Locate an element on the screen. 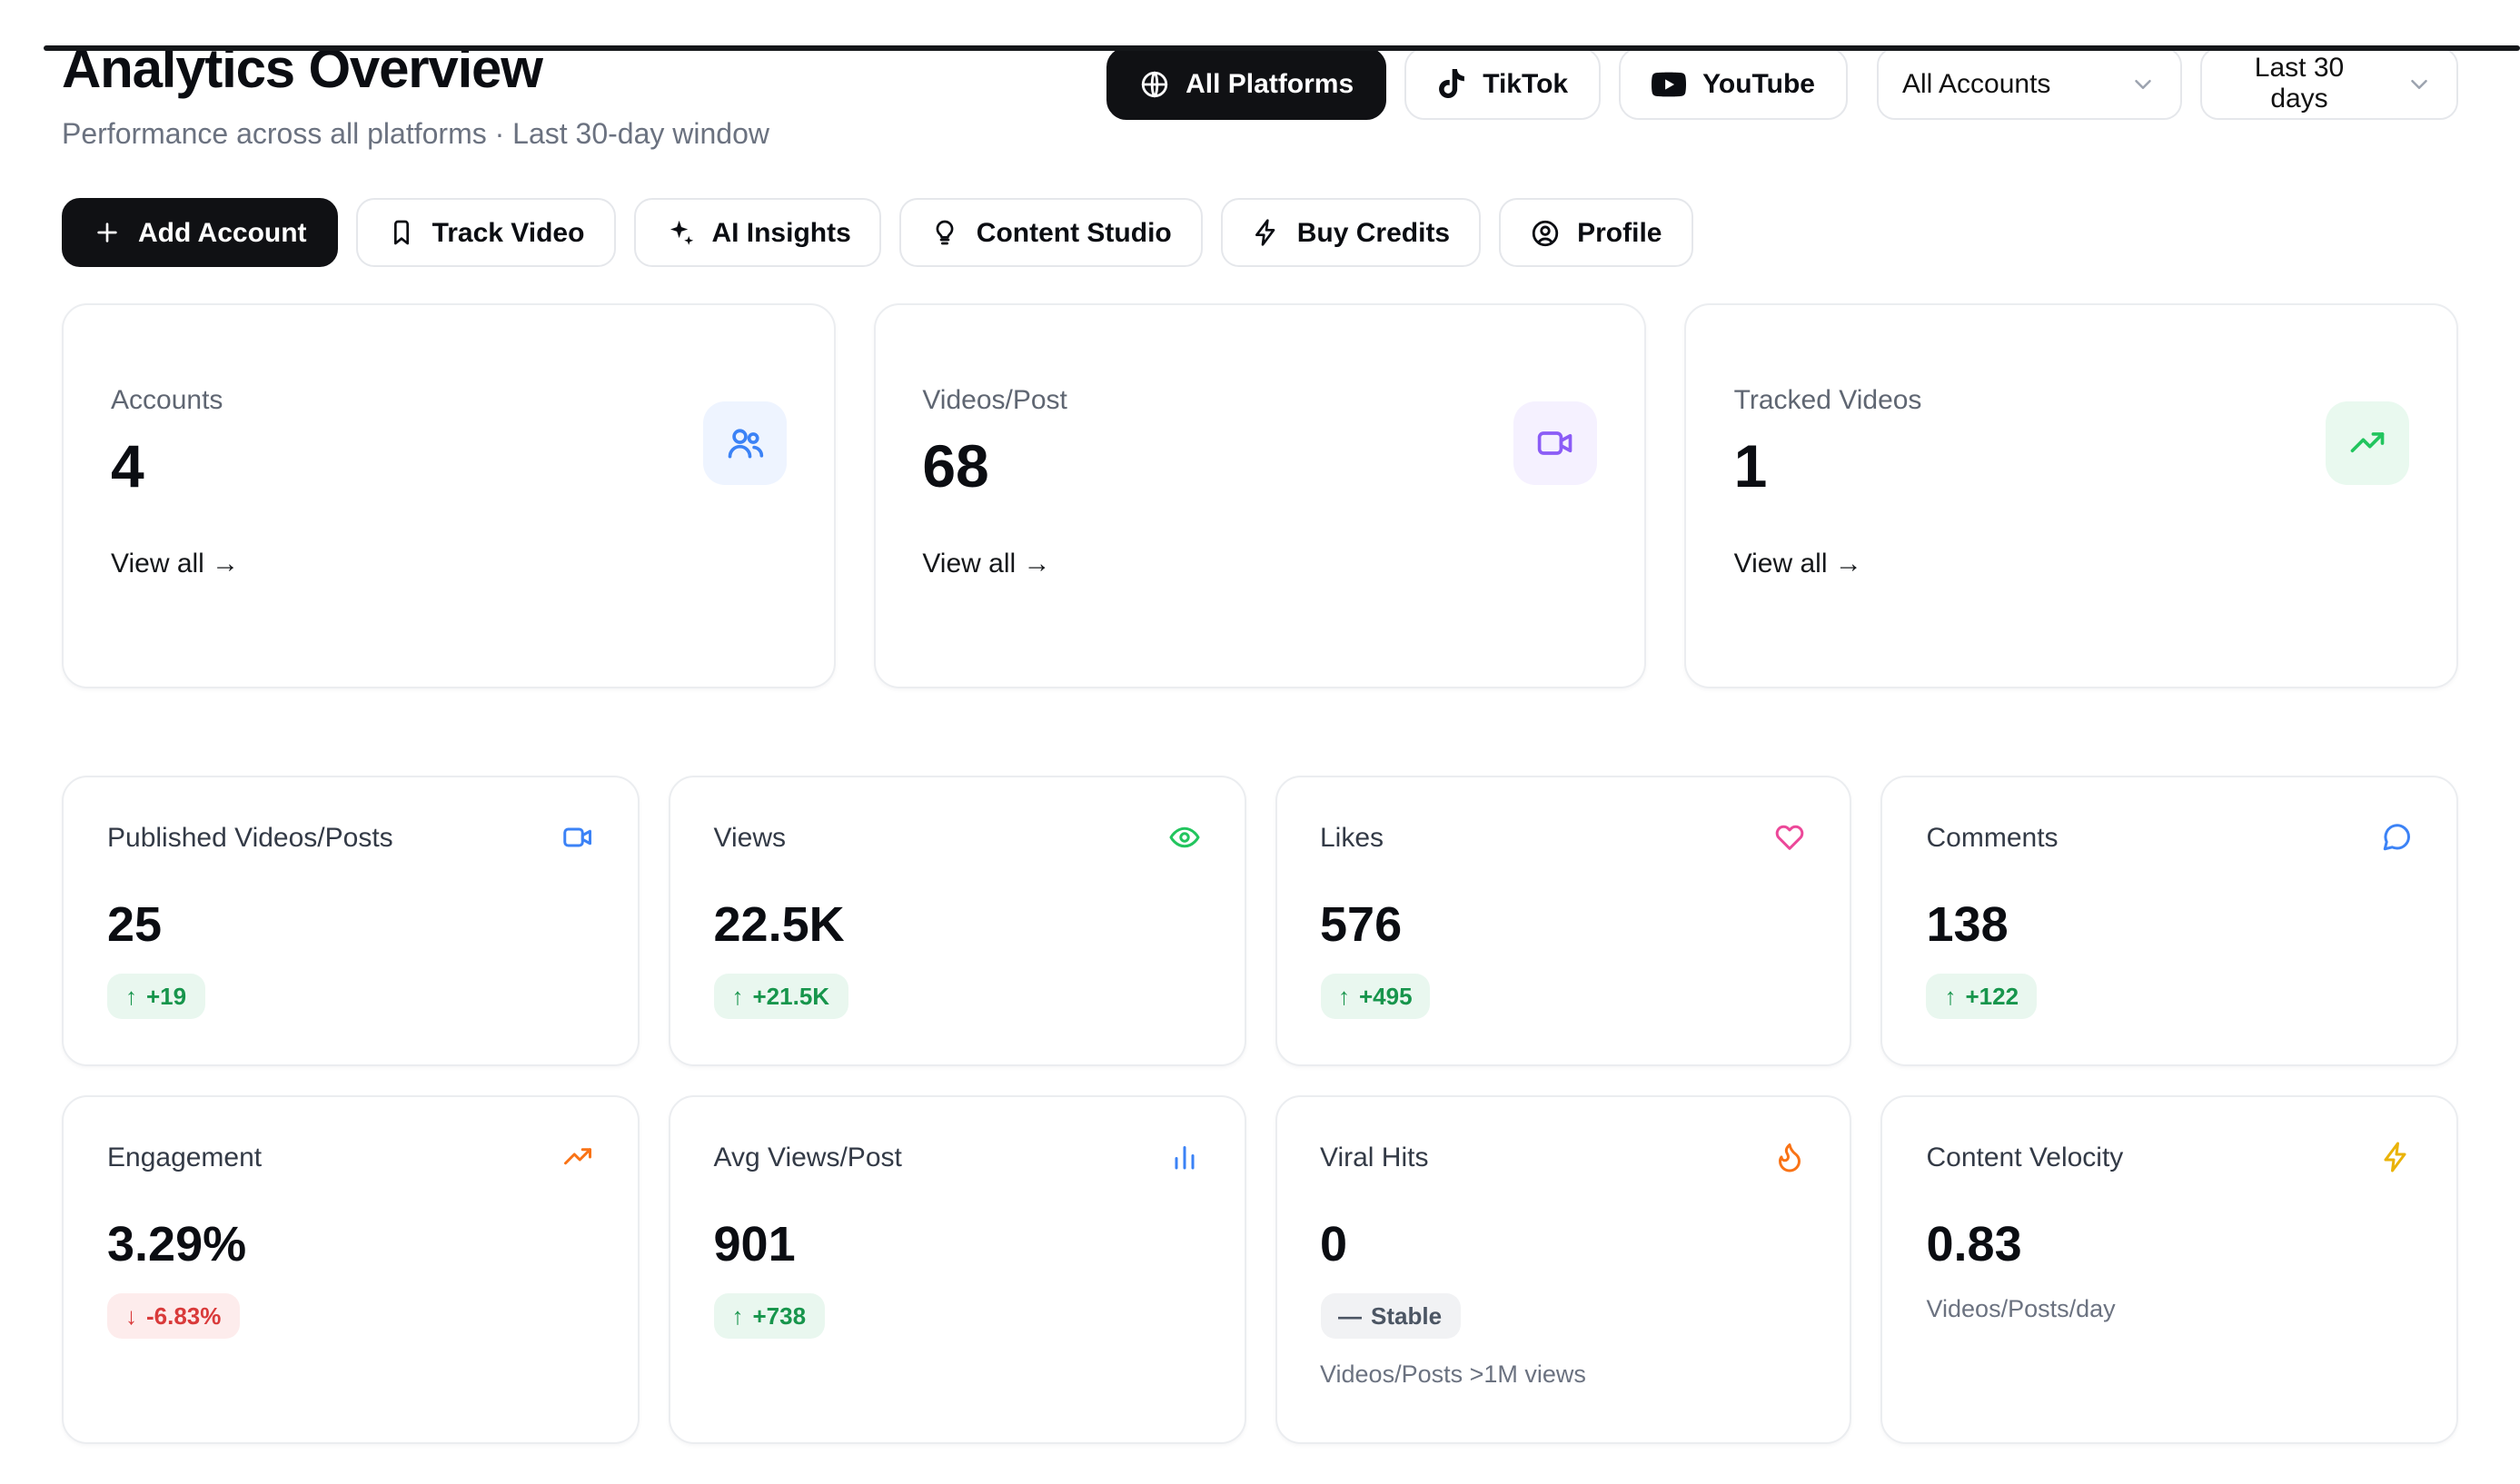 This screenshot has height=1484, width=2520. stat-card-content-velocity: Content Velocity 0.83 Videos/Posts/day is located at coordinates (2169, 1269).